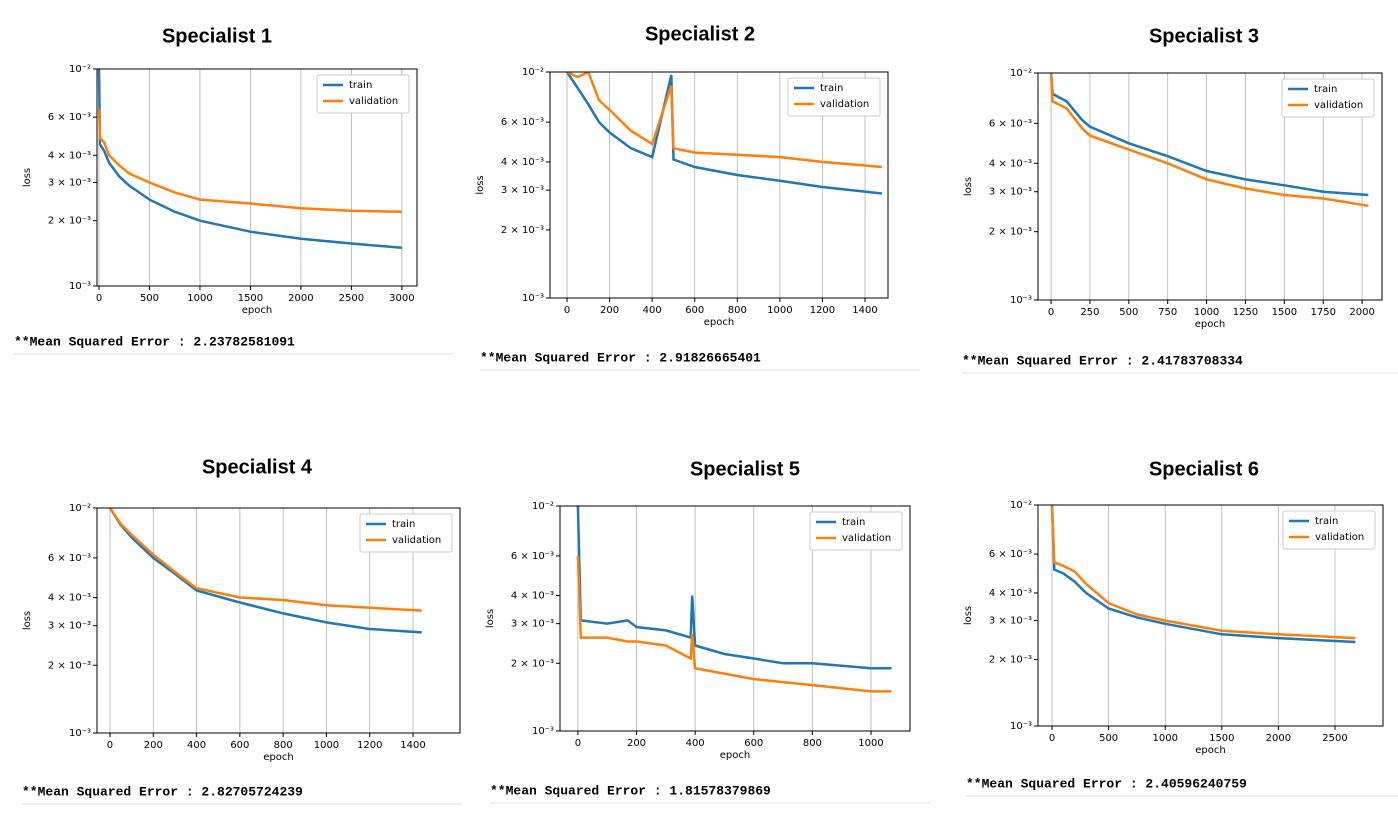 This screenshot has height=826, width=1398. What do you see at coordinates (1204, 469) in the screenshot?
I see `chart-title: Specialist 6` at bounding box center [1204, 469].